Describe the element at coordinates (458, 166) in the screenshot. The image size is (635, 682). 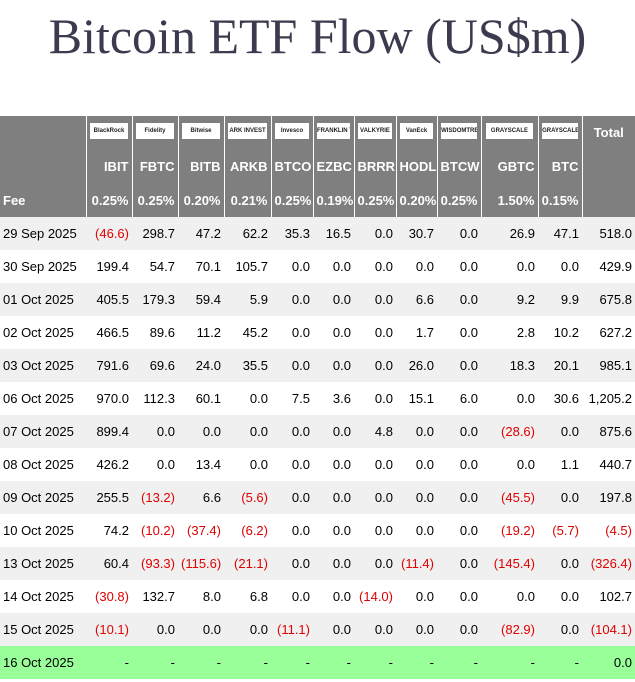
I see `ticker-cell: BTCW` at that location.